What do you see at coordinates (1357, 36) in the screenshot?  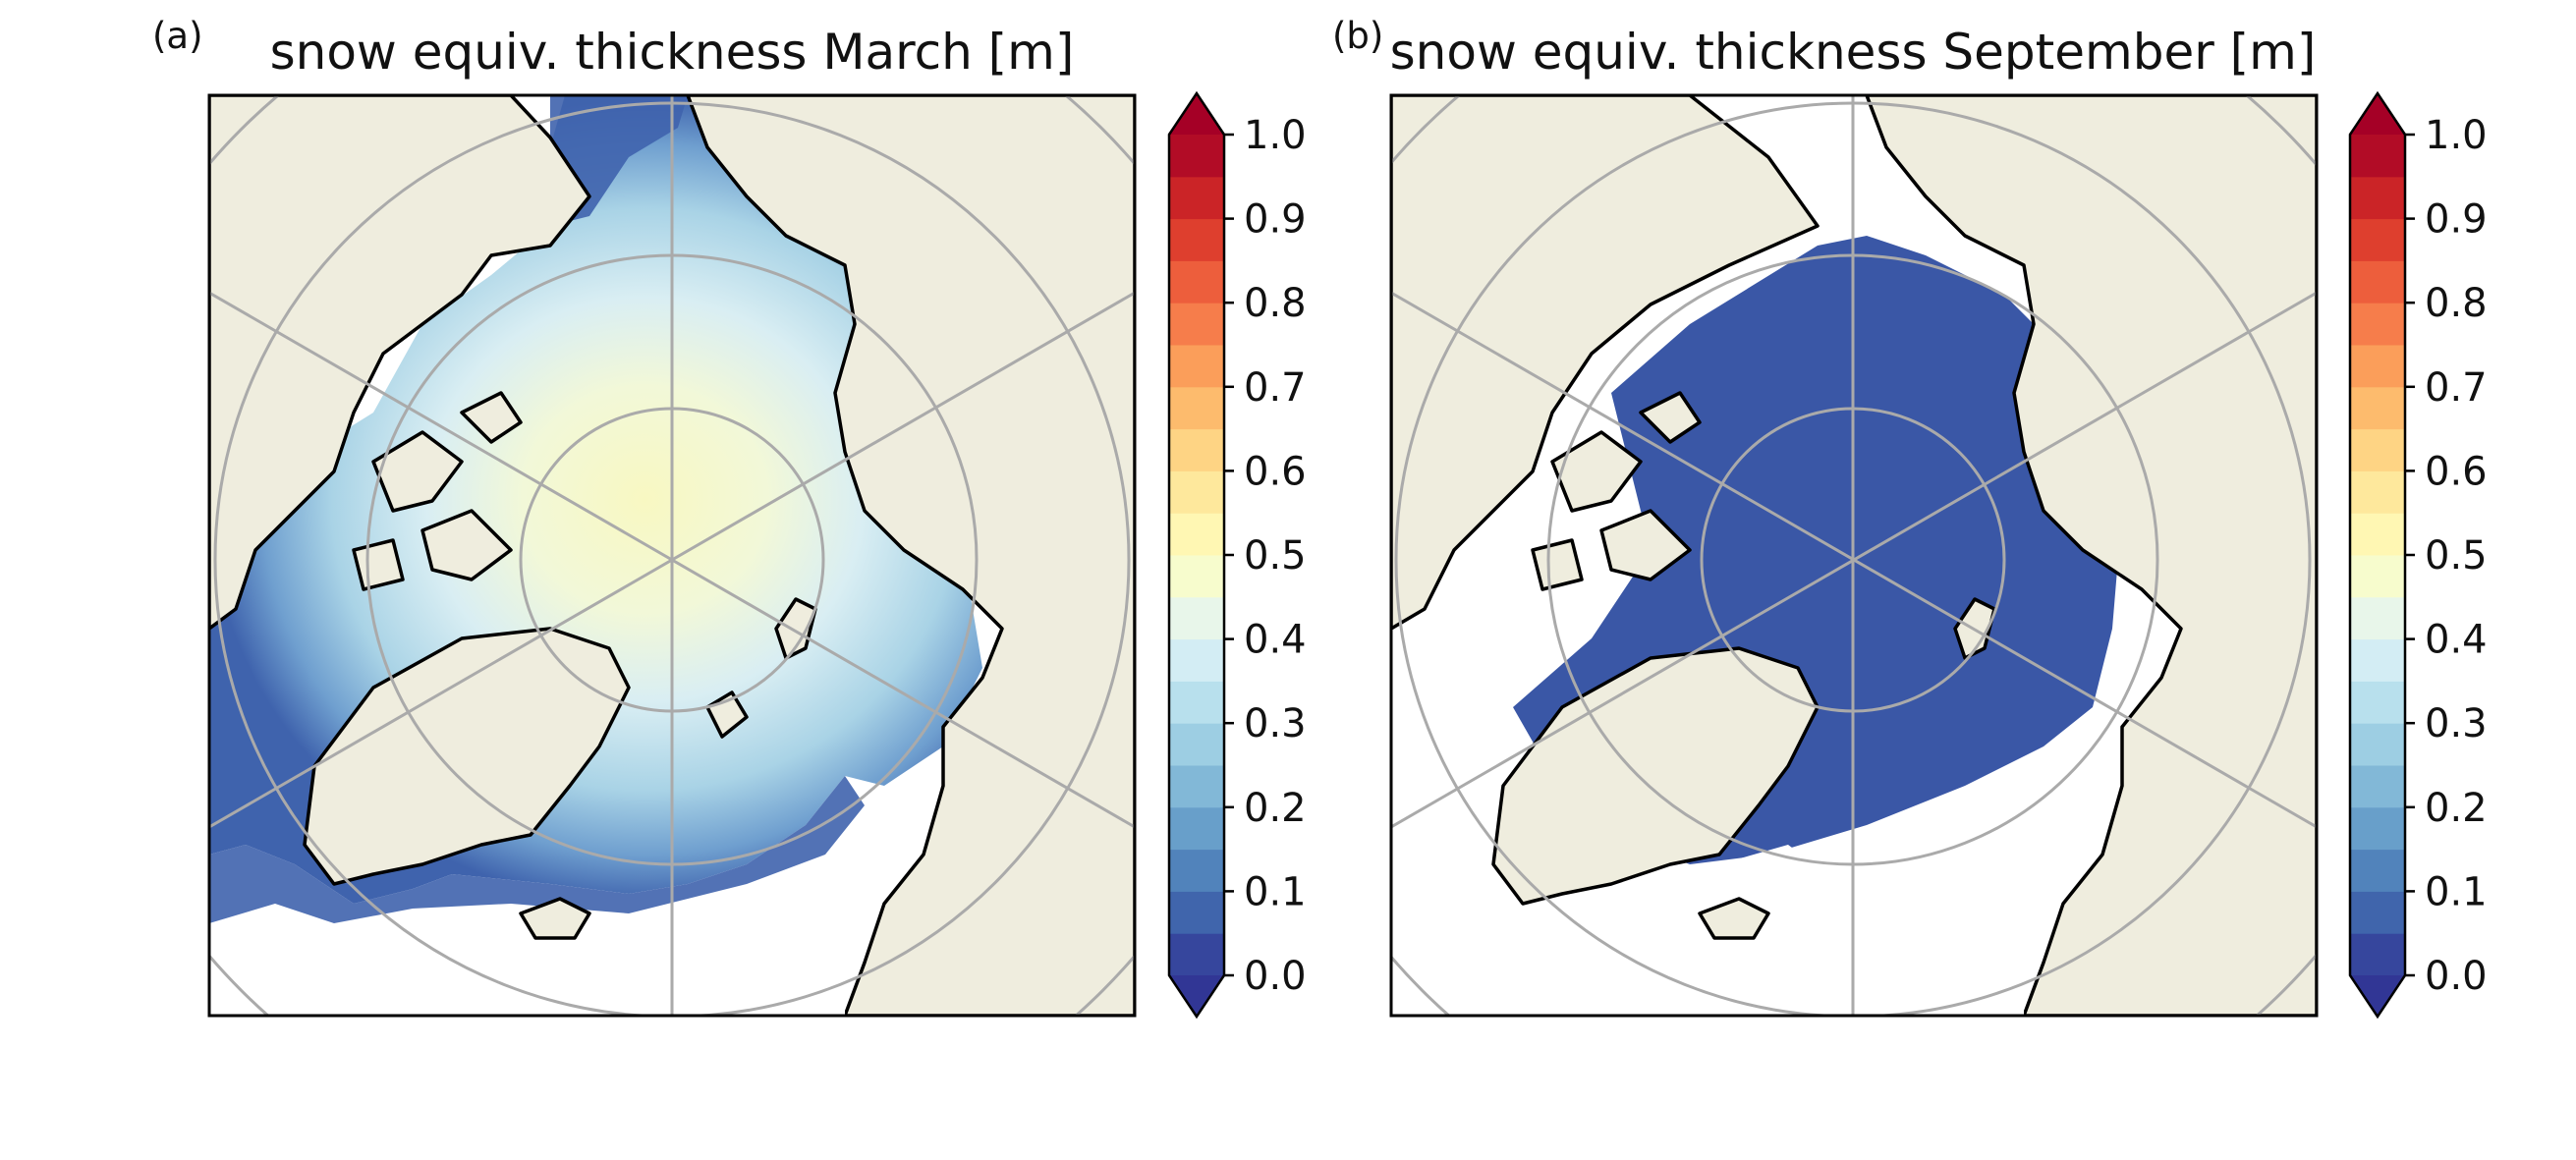 I see `panel-b-tag: (b)` at bounding box center [1357, 36].